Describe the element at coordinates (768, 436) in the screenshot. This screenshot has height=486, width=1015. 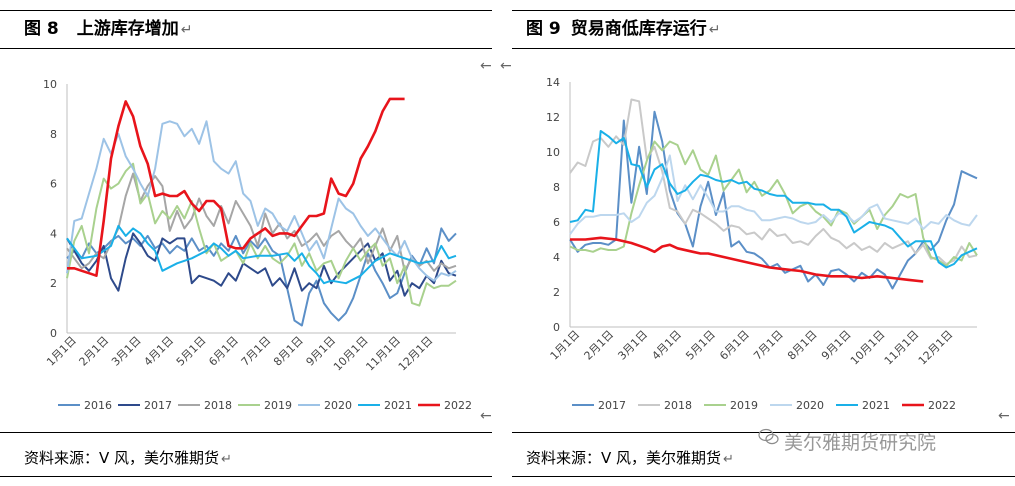
I see `wechat-icon` at that location.